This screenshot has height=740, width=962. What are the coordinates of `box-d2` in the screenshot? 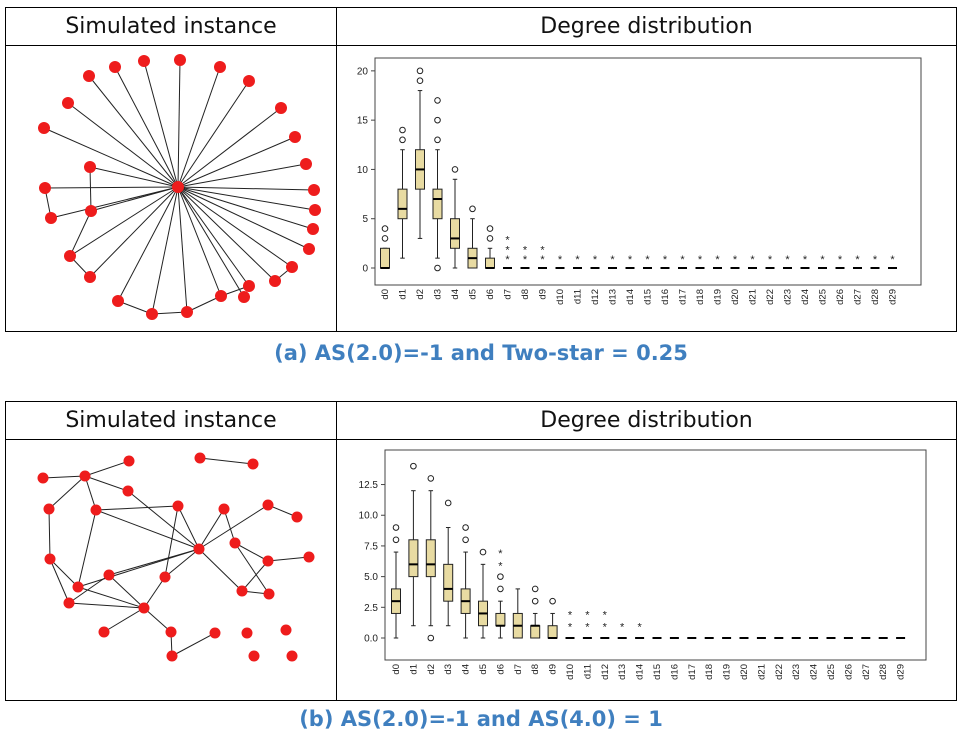 It's located at (420, 153).